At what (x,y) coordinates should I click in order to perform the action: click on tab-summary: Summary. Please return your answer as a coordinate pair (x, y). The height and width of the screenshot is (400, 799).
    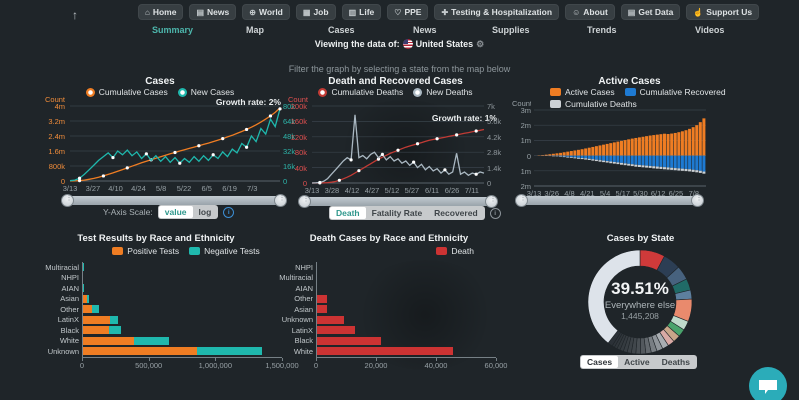
    Looking at the image, I should click on (173, 30).